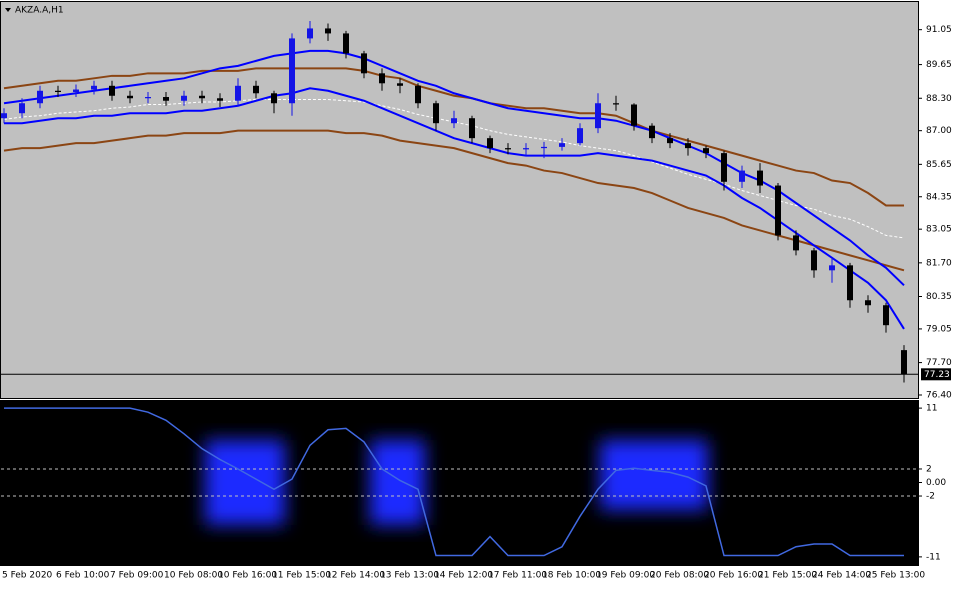 The width and height of the screenshot is (957, 589). What do you see at coordinates (939, 230) in the screenshot?
I see `y-tick-label: 83.05` at bounding box center [939, 230].